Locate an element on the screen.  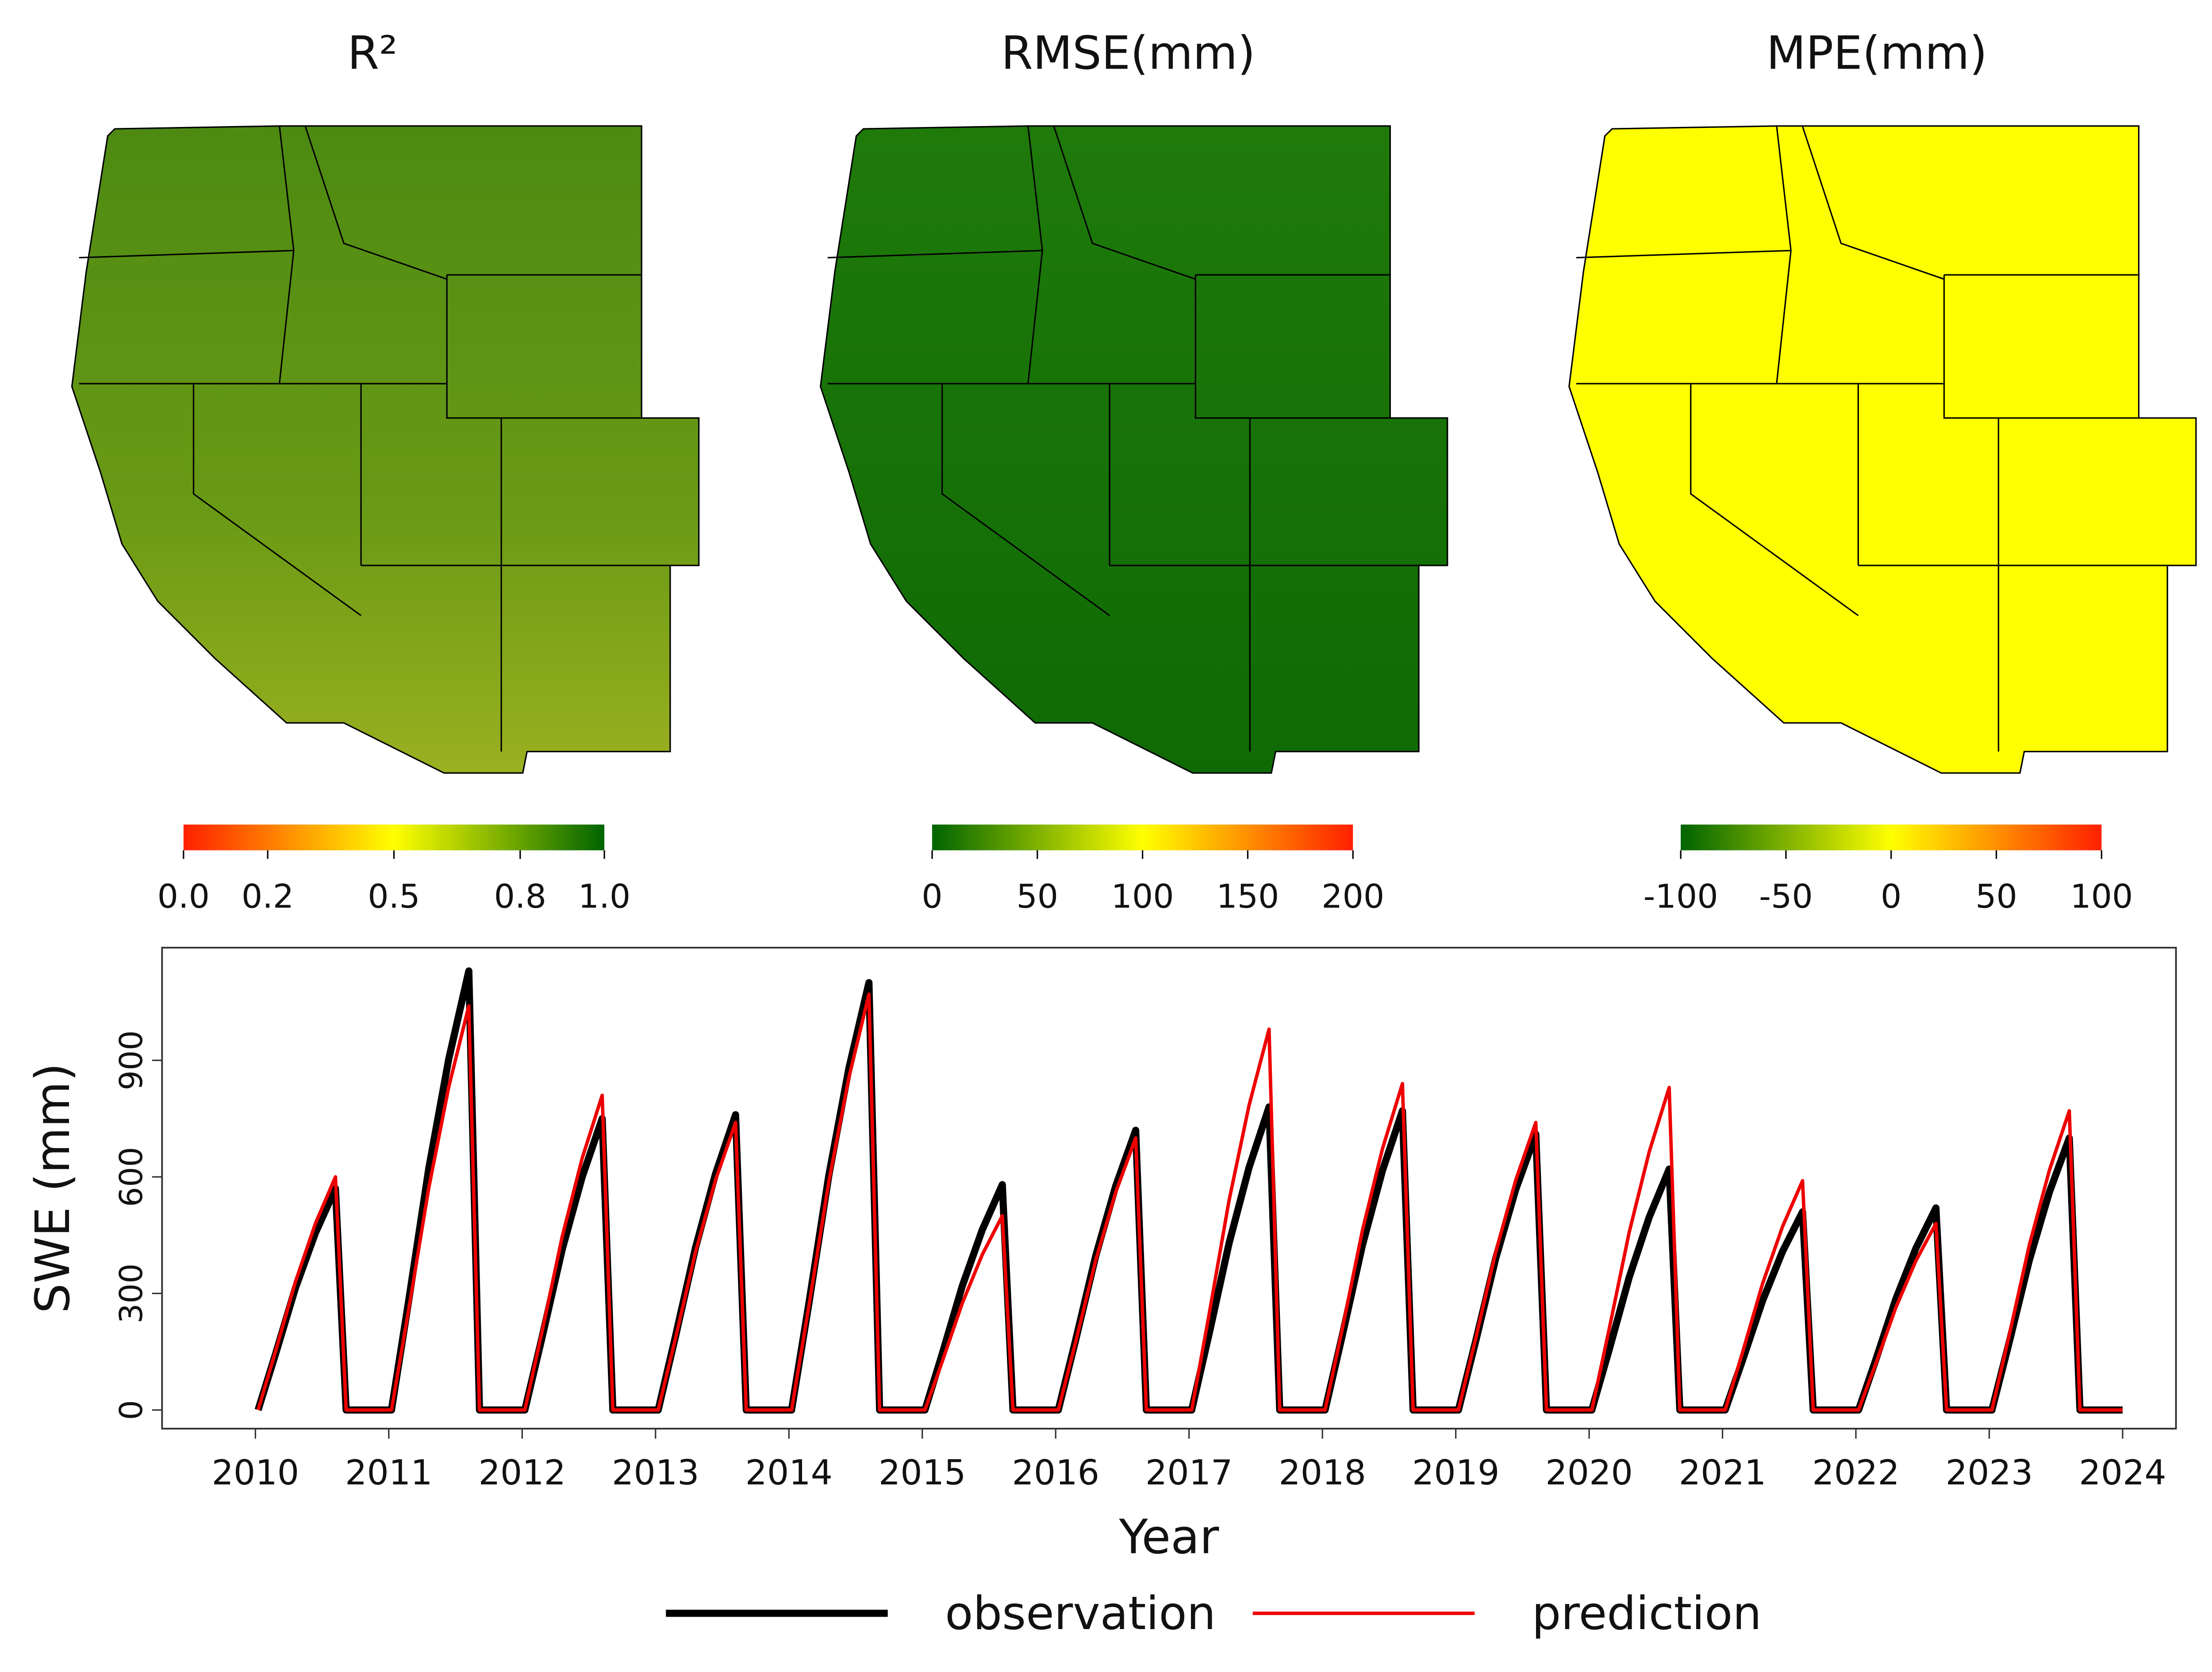
x-tick-label: 2015 is located at coordinates (923, 1473).